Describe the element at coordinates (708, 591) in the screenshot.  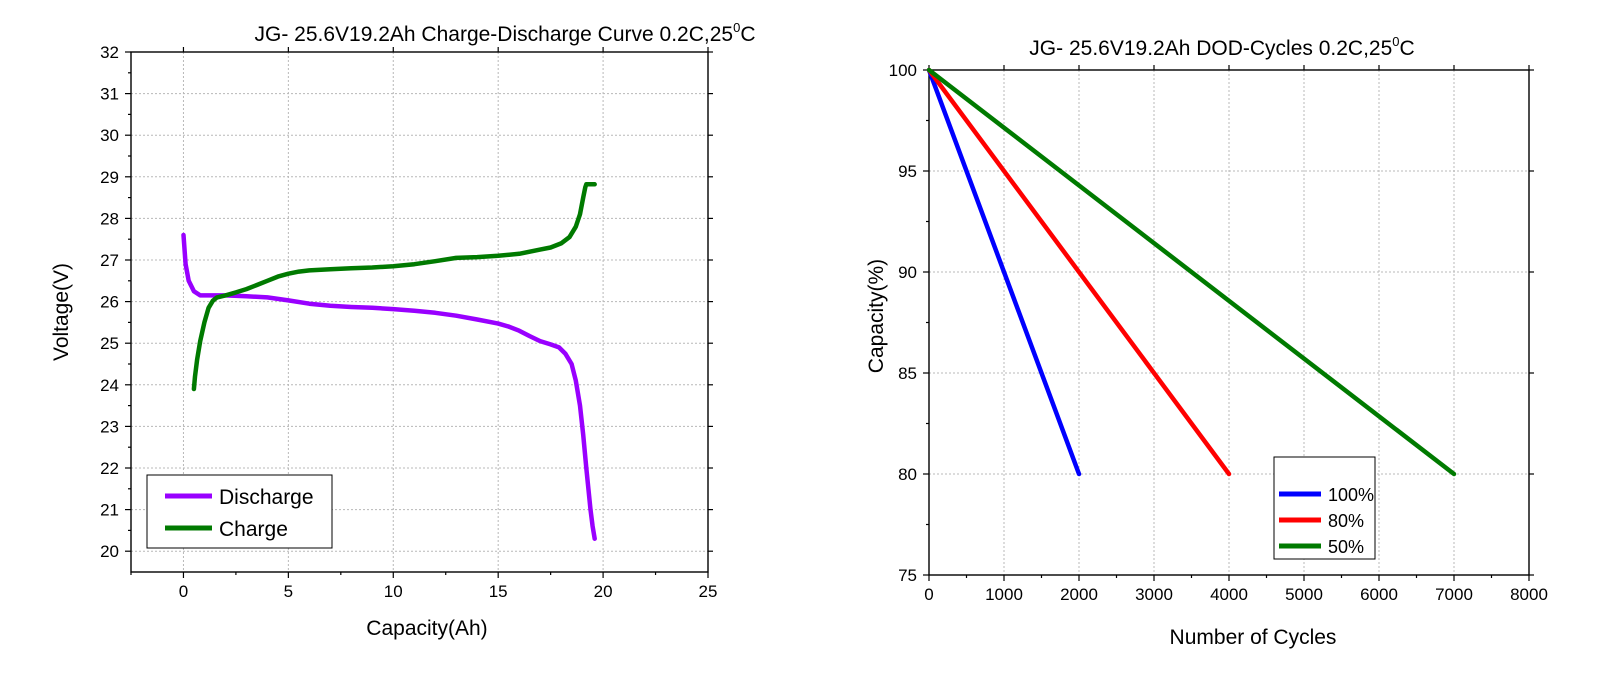
I see `chart1-x-tick-label: 25` at that location.